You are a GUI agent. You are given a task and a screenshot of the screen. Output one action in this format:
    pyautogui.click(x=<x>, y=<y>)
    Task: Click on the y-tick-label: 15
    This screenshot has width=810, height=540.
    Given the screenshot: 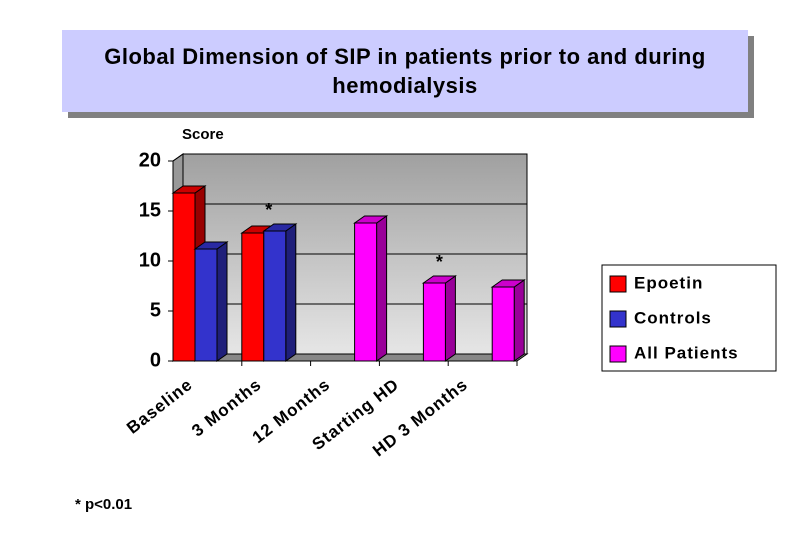 What is the action you would take?
    pyautogui.click(x=150, y=210)
    